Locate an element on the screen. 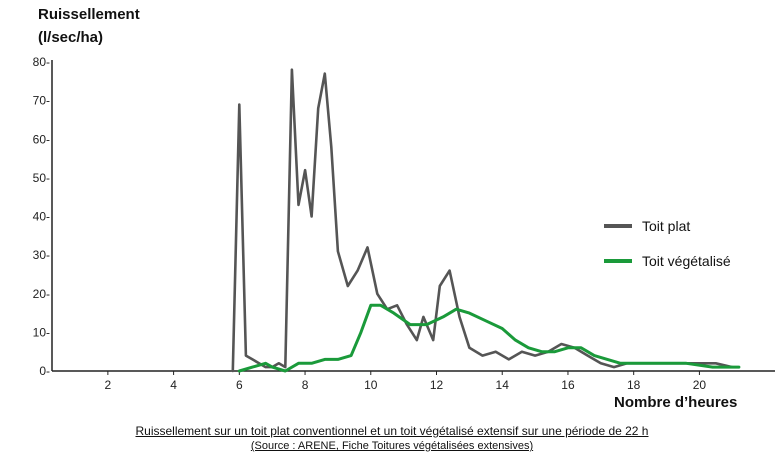  series-line-toit-vegetalise is located at coordinates (489, 338).